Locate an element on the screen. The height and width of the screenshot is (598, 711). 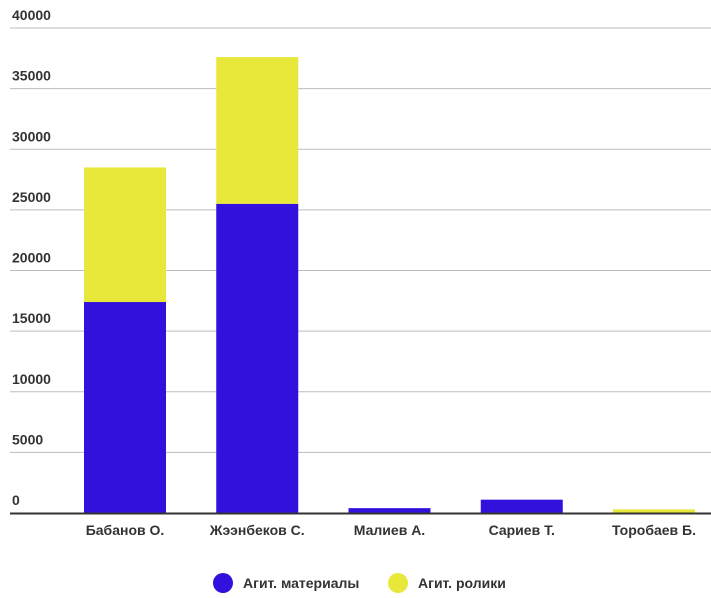
x-tick-label: Торобаев Б. is located at coordinates (654, 530).